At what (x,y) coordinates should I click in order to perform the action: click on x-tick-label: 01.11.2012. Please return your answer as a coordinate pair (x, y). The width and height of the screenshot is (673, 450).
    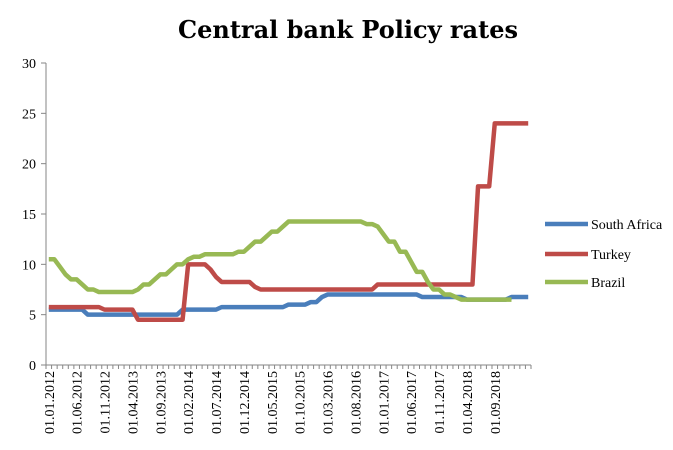
    Looking at the image, I should click on (106, 402).